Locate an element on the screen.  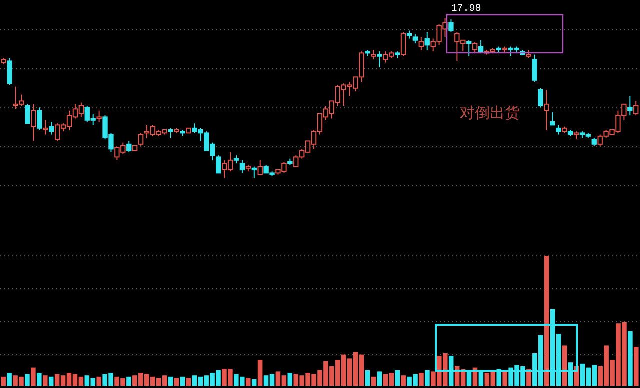
text: 17.98 is located at coordinates (466, 9).